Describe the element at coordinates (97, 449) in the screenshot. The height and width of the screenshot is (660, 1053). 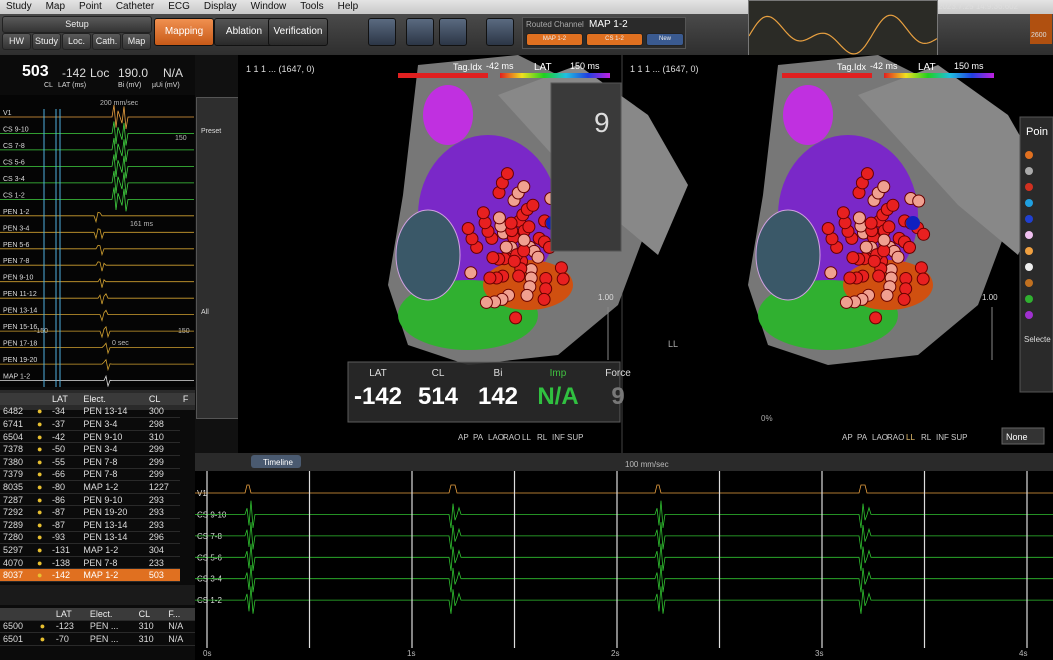
I see `point-row: 7378 ● -50 PEN 3-4 299` at that location.